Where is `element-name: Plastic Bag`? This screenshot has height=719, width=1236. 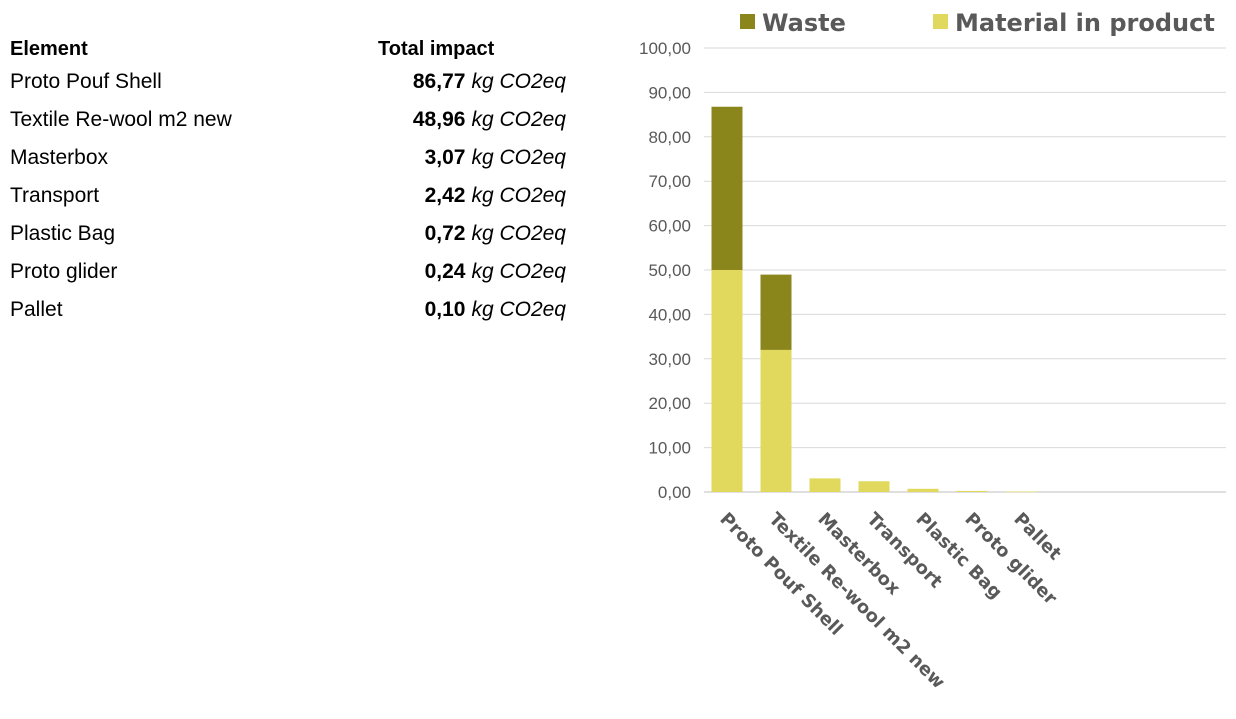 element-name: Plastic Bag is located at coordinates (63, 233).